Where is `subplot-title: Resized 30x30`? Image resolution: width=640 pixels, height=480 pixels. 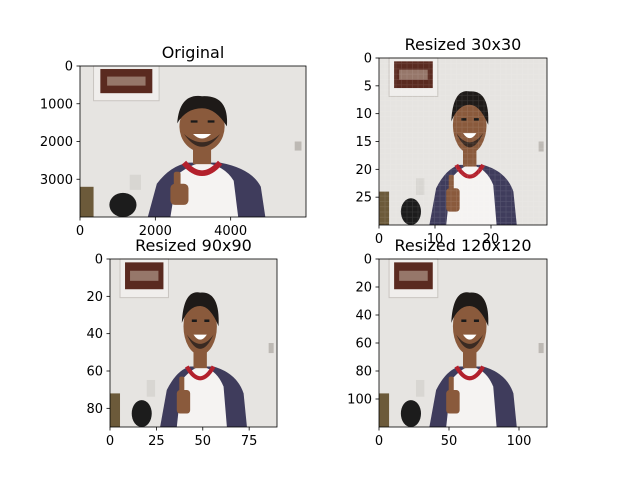
subplot-title: Resized 30x30 is located at coordinates (463, 44).